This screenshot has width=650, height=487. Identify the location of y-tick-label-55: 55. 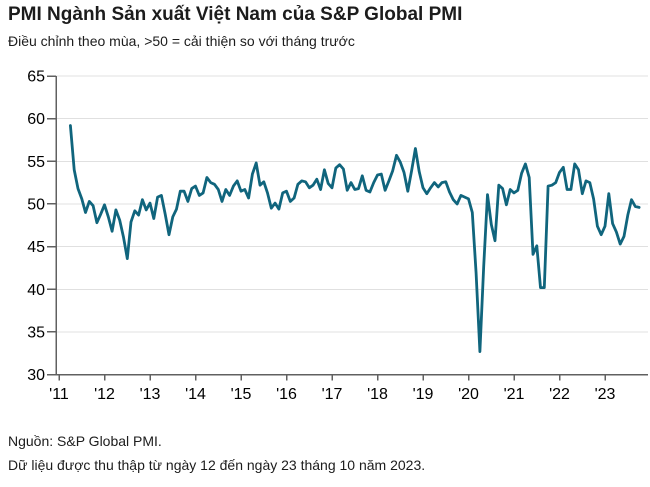
(36, 162).